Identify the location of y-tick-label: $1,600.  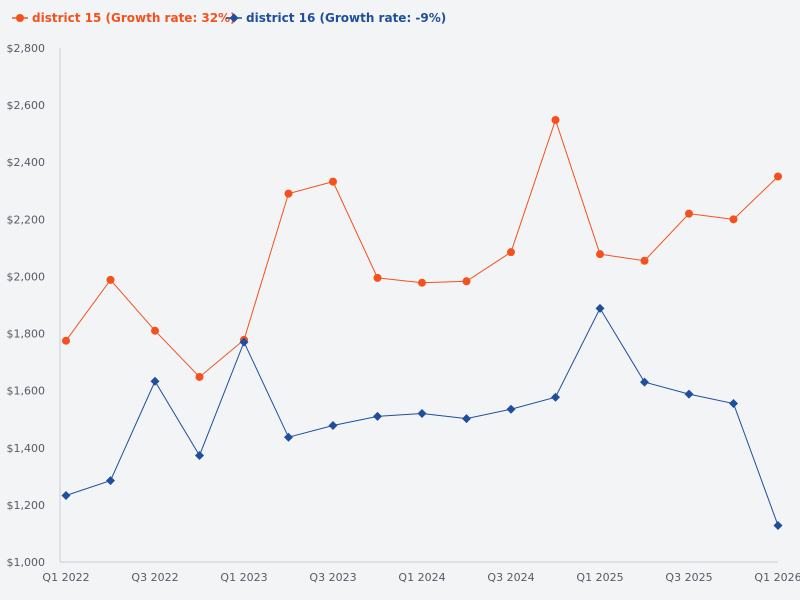
(26, 391).